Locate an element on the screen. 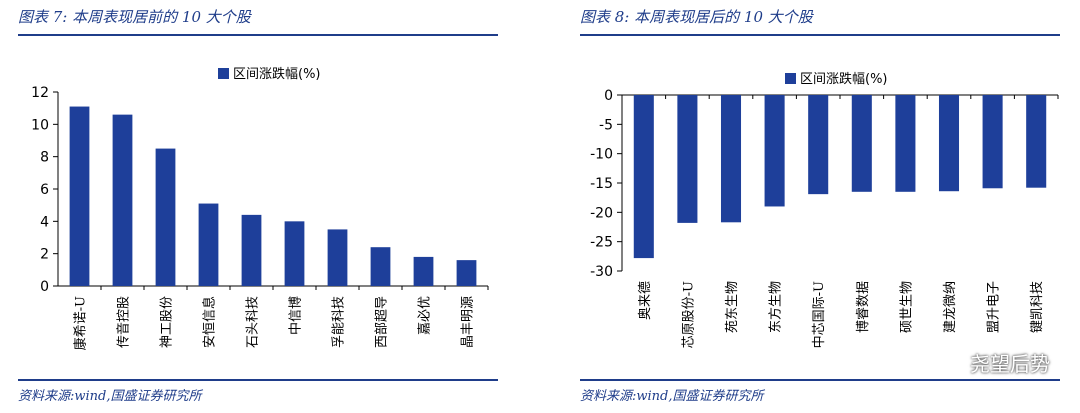  left-y-tick-label: 2 is located at coordinates (44, 255).